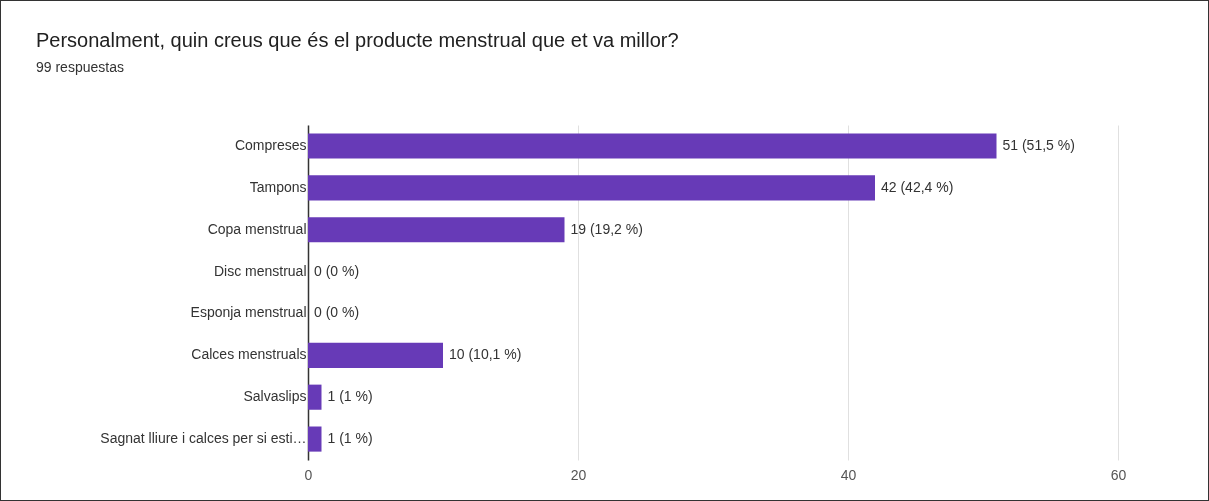  Describe the element at coordinates (308, 474) in the screenshot. I see `x-tick-label: 0` at that location.